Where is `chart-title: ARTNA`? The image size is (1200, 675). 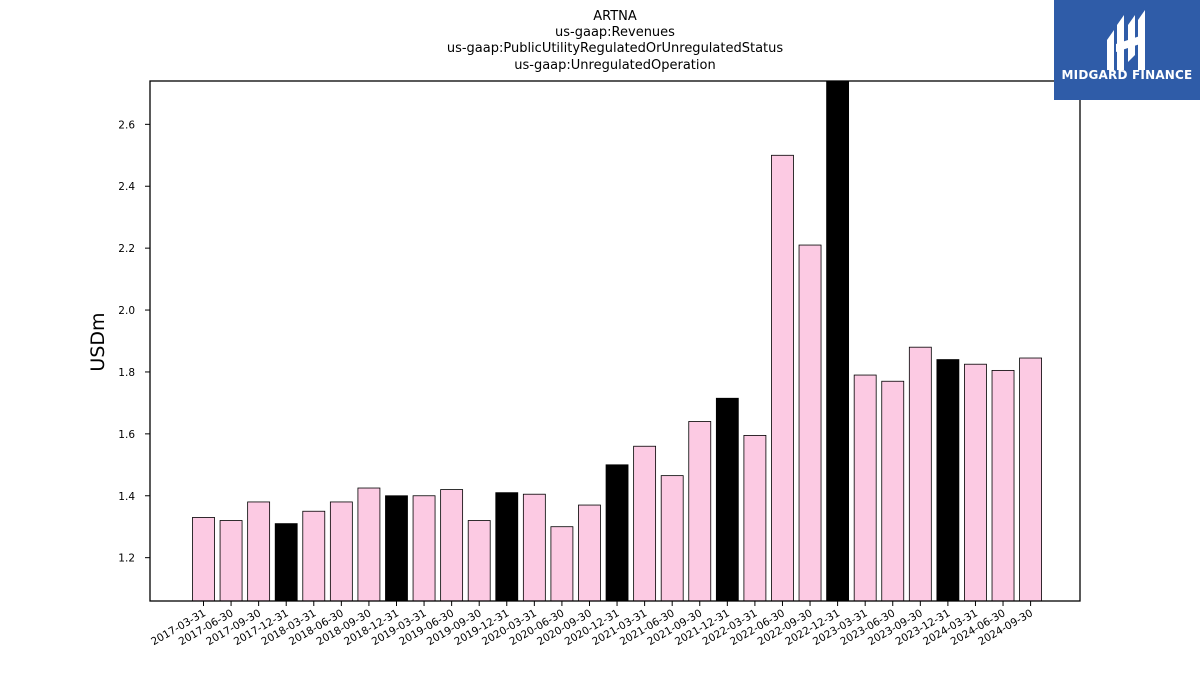 chart-title: ARTNA is located at coordinates (615, 16).